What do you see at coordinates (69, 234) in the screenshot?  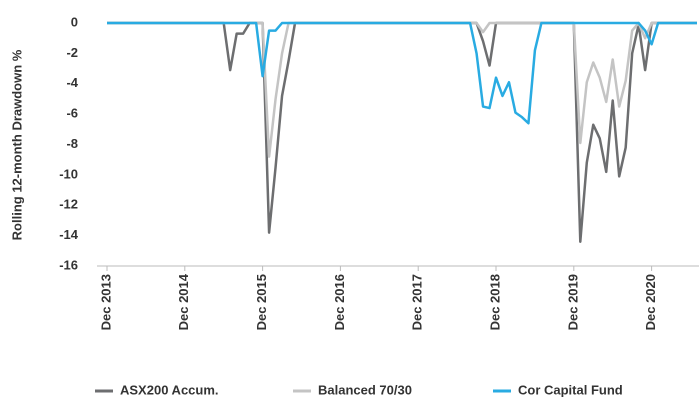 I see `y-tick-label: -14` at bounding box center [69, 234].